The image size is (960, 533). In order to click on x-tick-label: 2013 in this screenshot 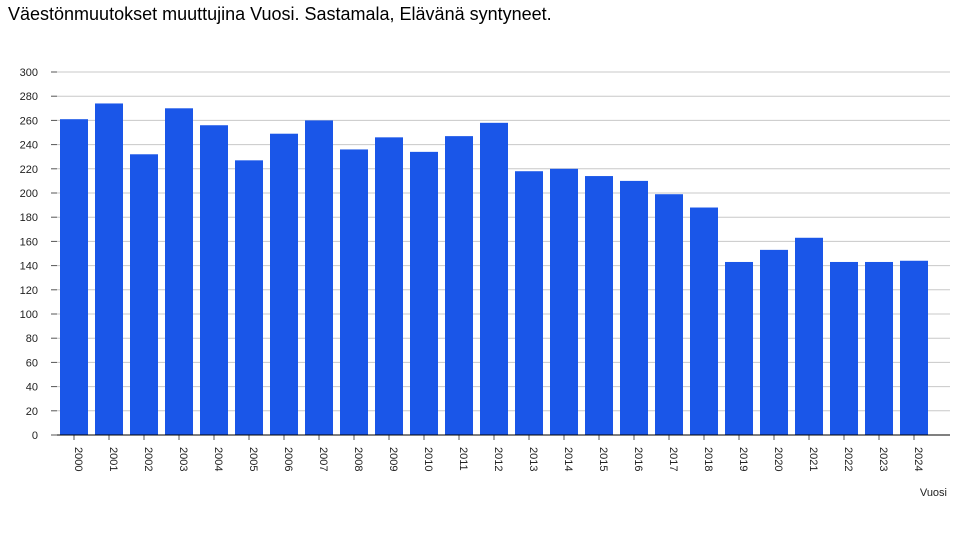, I will do `click(533, 459)`.